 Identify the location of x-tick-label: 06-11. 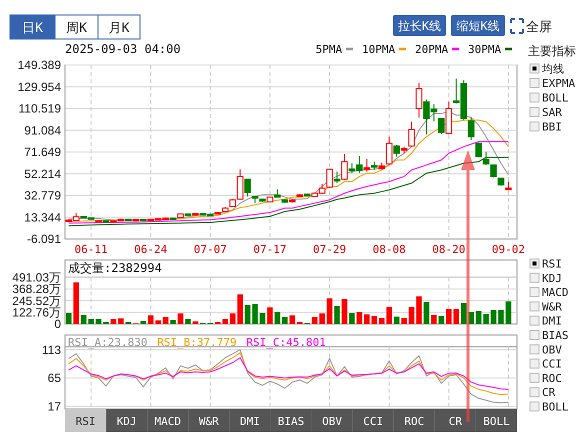
(91, 249).